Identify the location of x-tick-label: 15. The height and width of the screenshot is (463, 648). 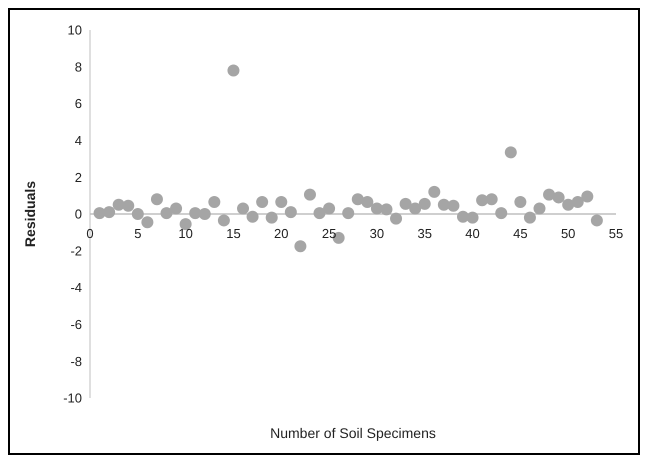
(233, 234).